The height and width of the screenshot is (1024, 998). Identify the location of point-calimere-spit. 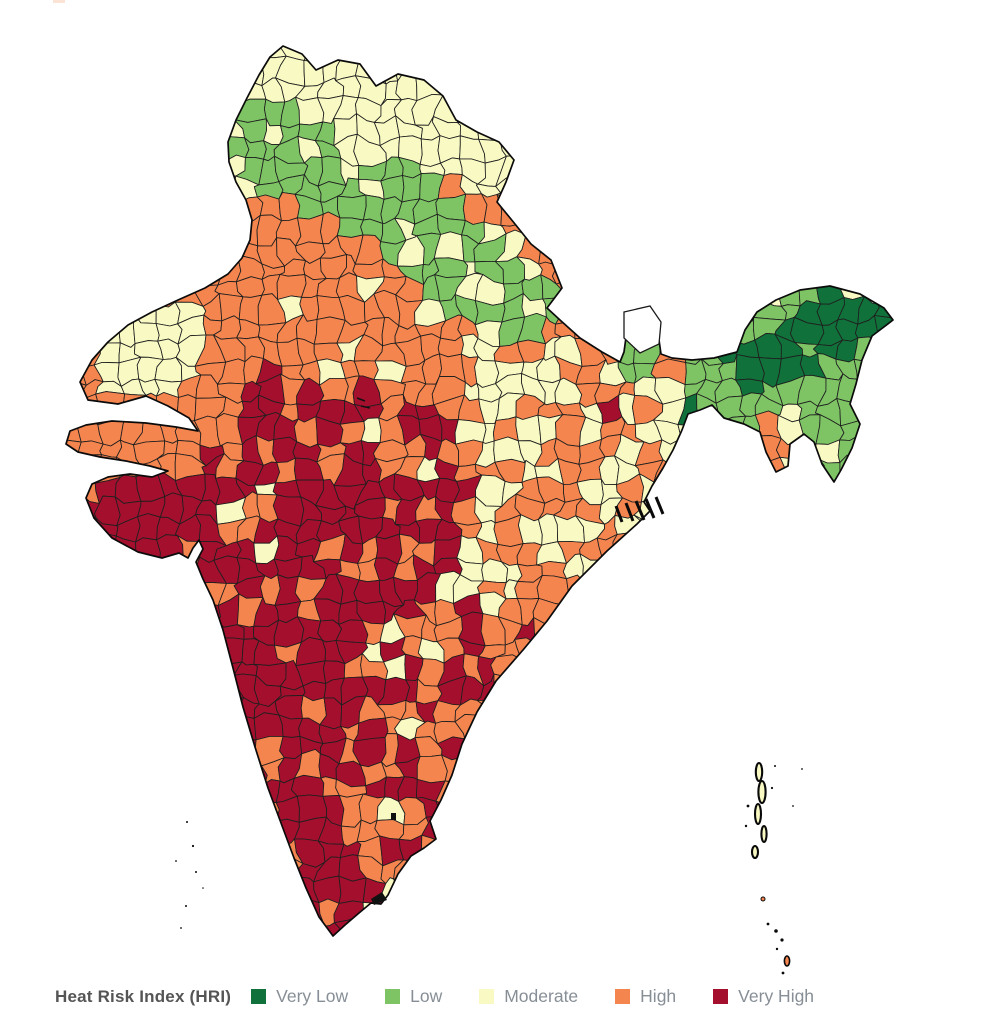
(379, 898).